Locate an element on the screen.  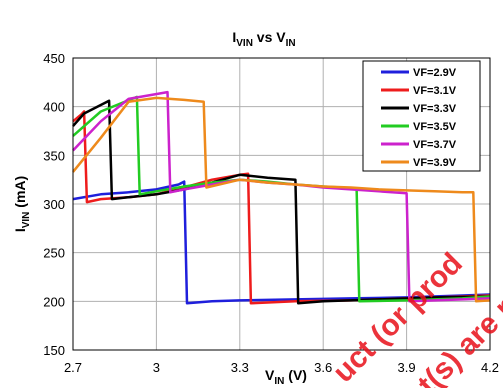
y-tick-label: 250 is located at coordinates (54, 253).